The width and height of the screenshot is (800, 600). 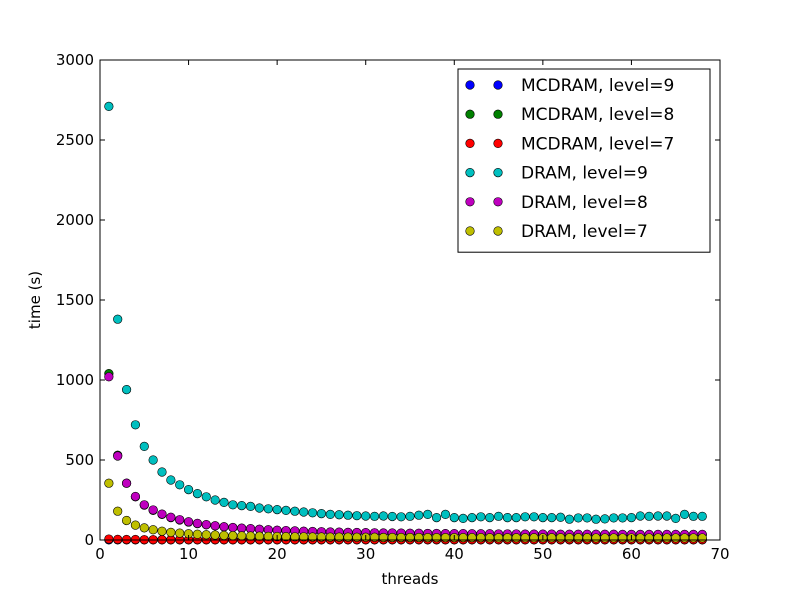 What do you see at coordinates (89, 540) in the screenshot?
I see `y-tick-label: 0` at bounding box center [89, 540].